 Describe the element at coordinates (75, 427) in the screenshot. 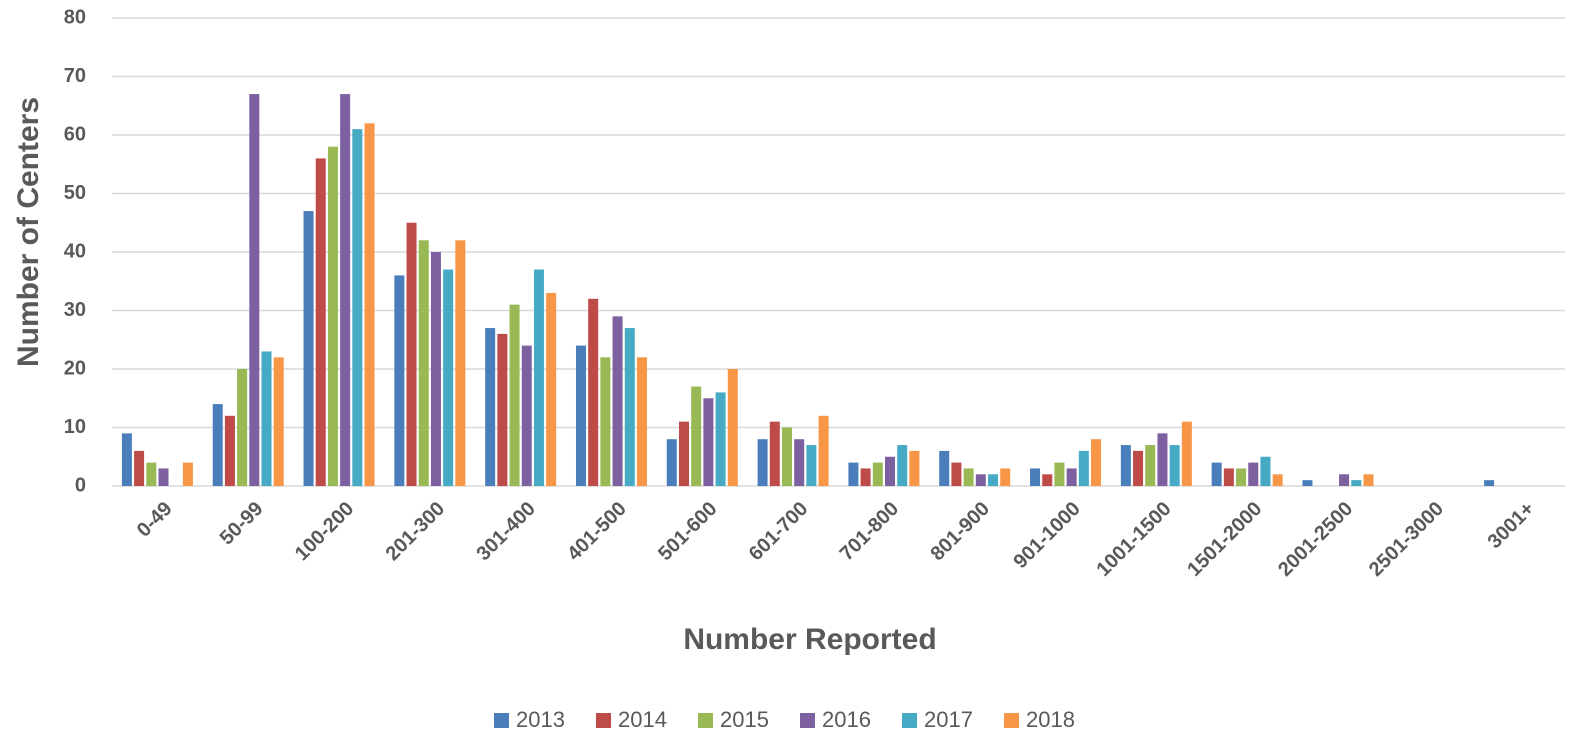

I see `y-tick-label: 10` at that location.